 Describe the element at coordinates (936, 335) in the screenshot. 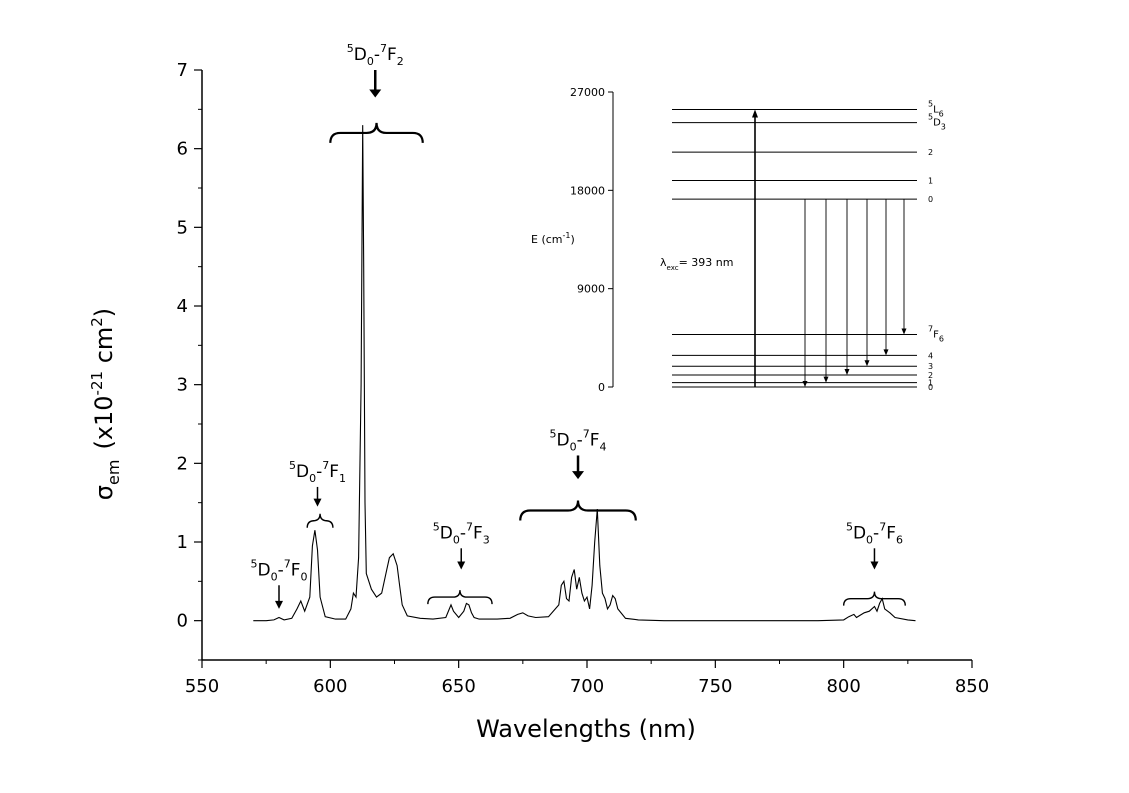

I see `energy-level-label-part: F` at that location.